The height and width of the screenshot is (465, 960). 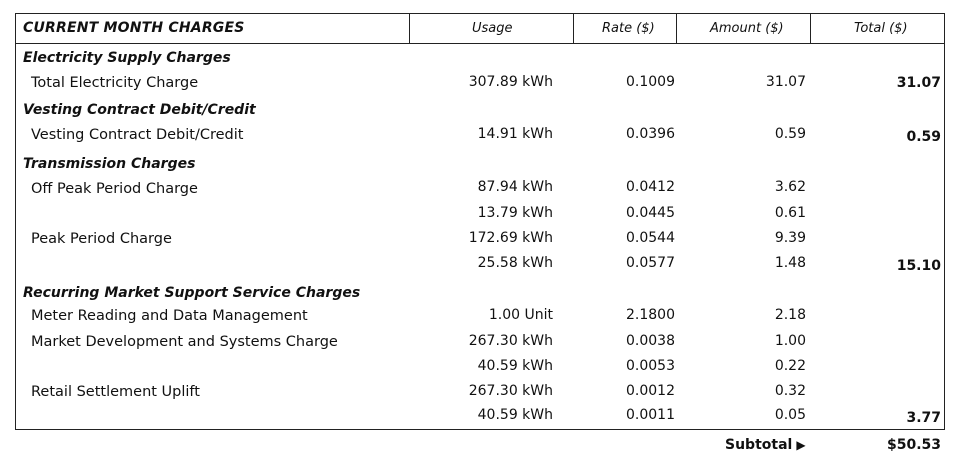 What do you see at coordinates (918, 266) in the screenshot?
I see `section-total: 15.10` at bounding box center [918, 266].